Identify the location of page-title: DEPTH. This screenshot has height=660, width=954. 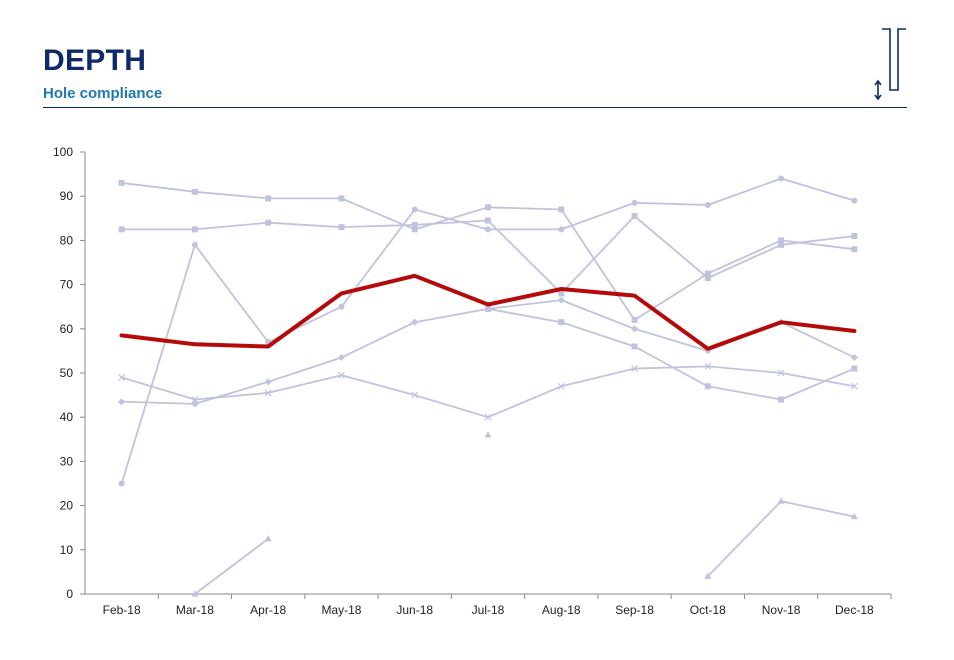
(95, 60).